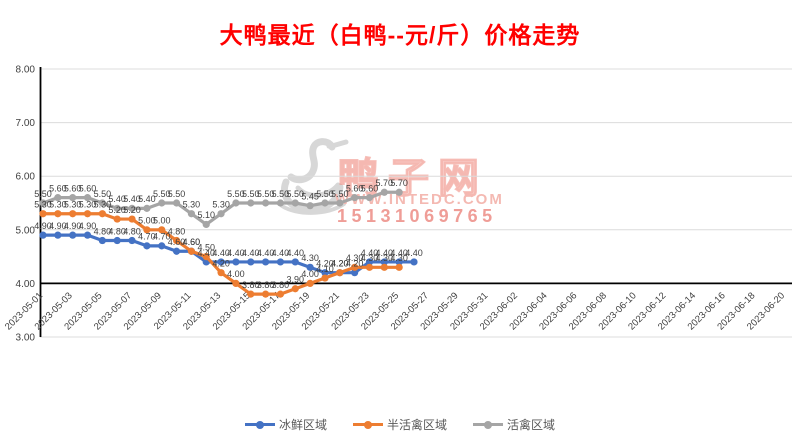 The width and height of the screenshot is (800, 443). What do you see at coordinates (26, 70) in the screenshot?
I see `svg-text: 8.00` at bounding box center [26, 70].